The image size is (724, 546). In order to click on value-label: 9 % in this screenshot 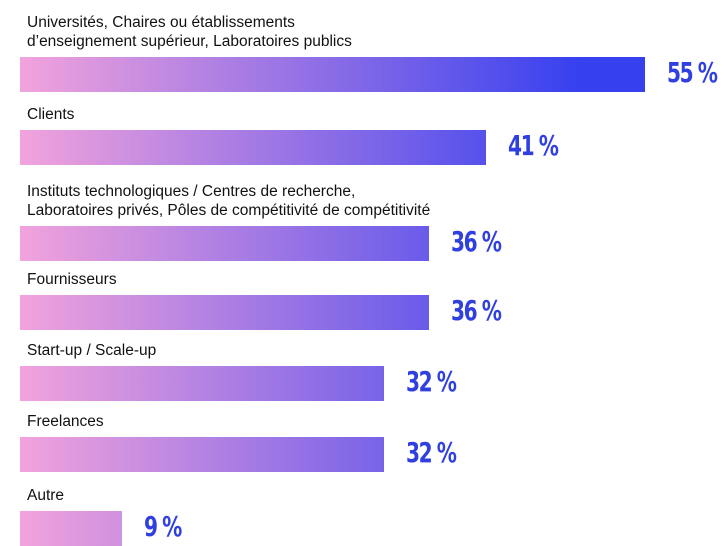, I will do `click(163, 526)`.